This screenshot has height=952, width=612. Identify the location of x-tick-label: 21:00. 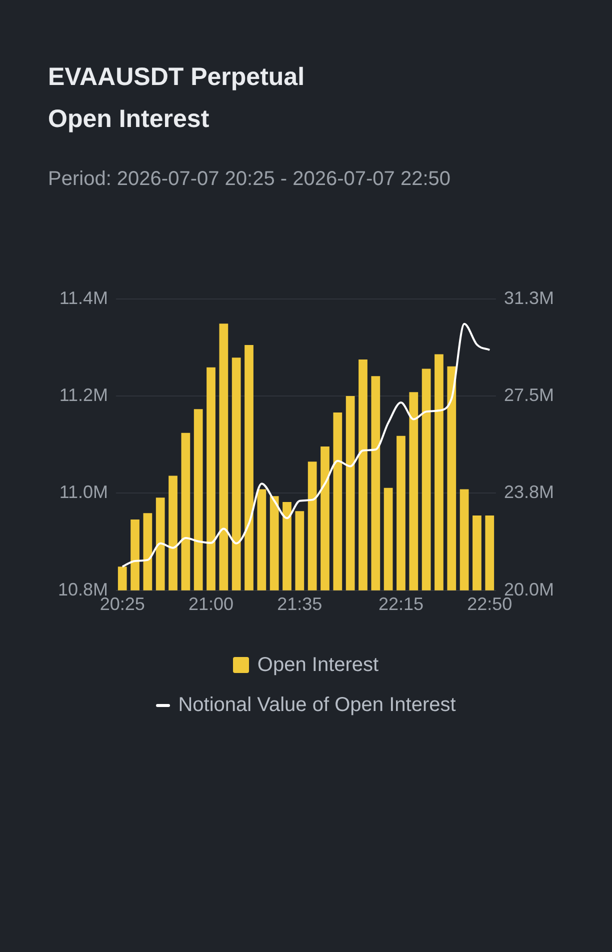
(211, 604).